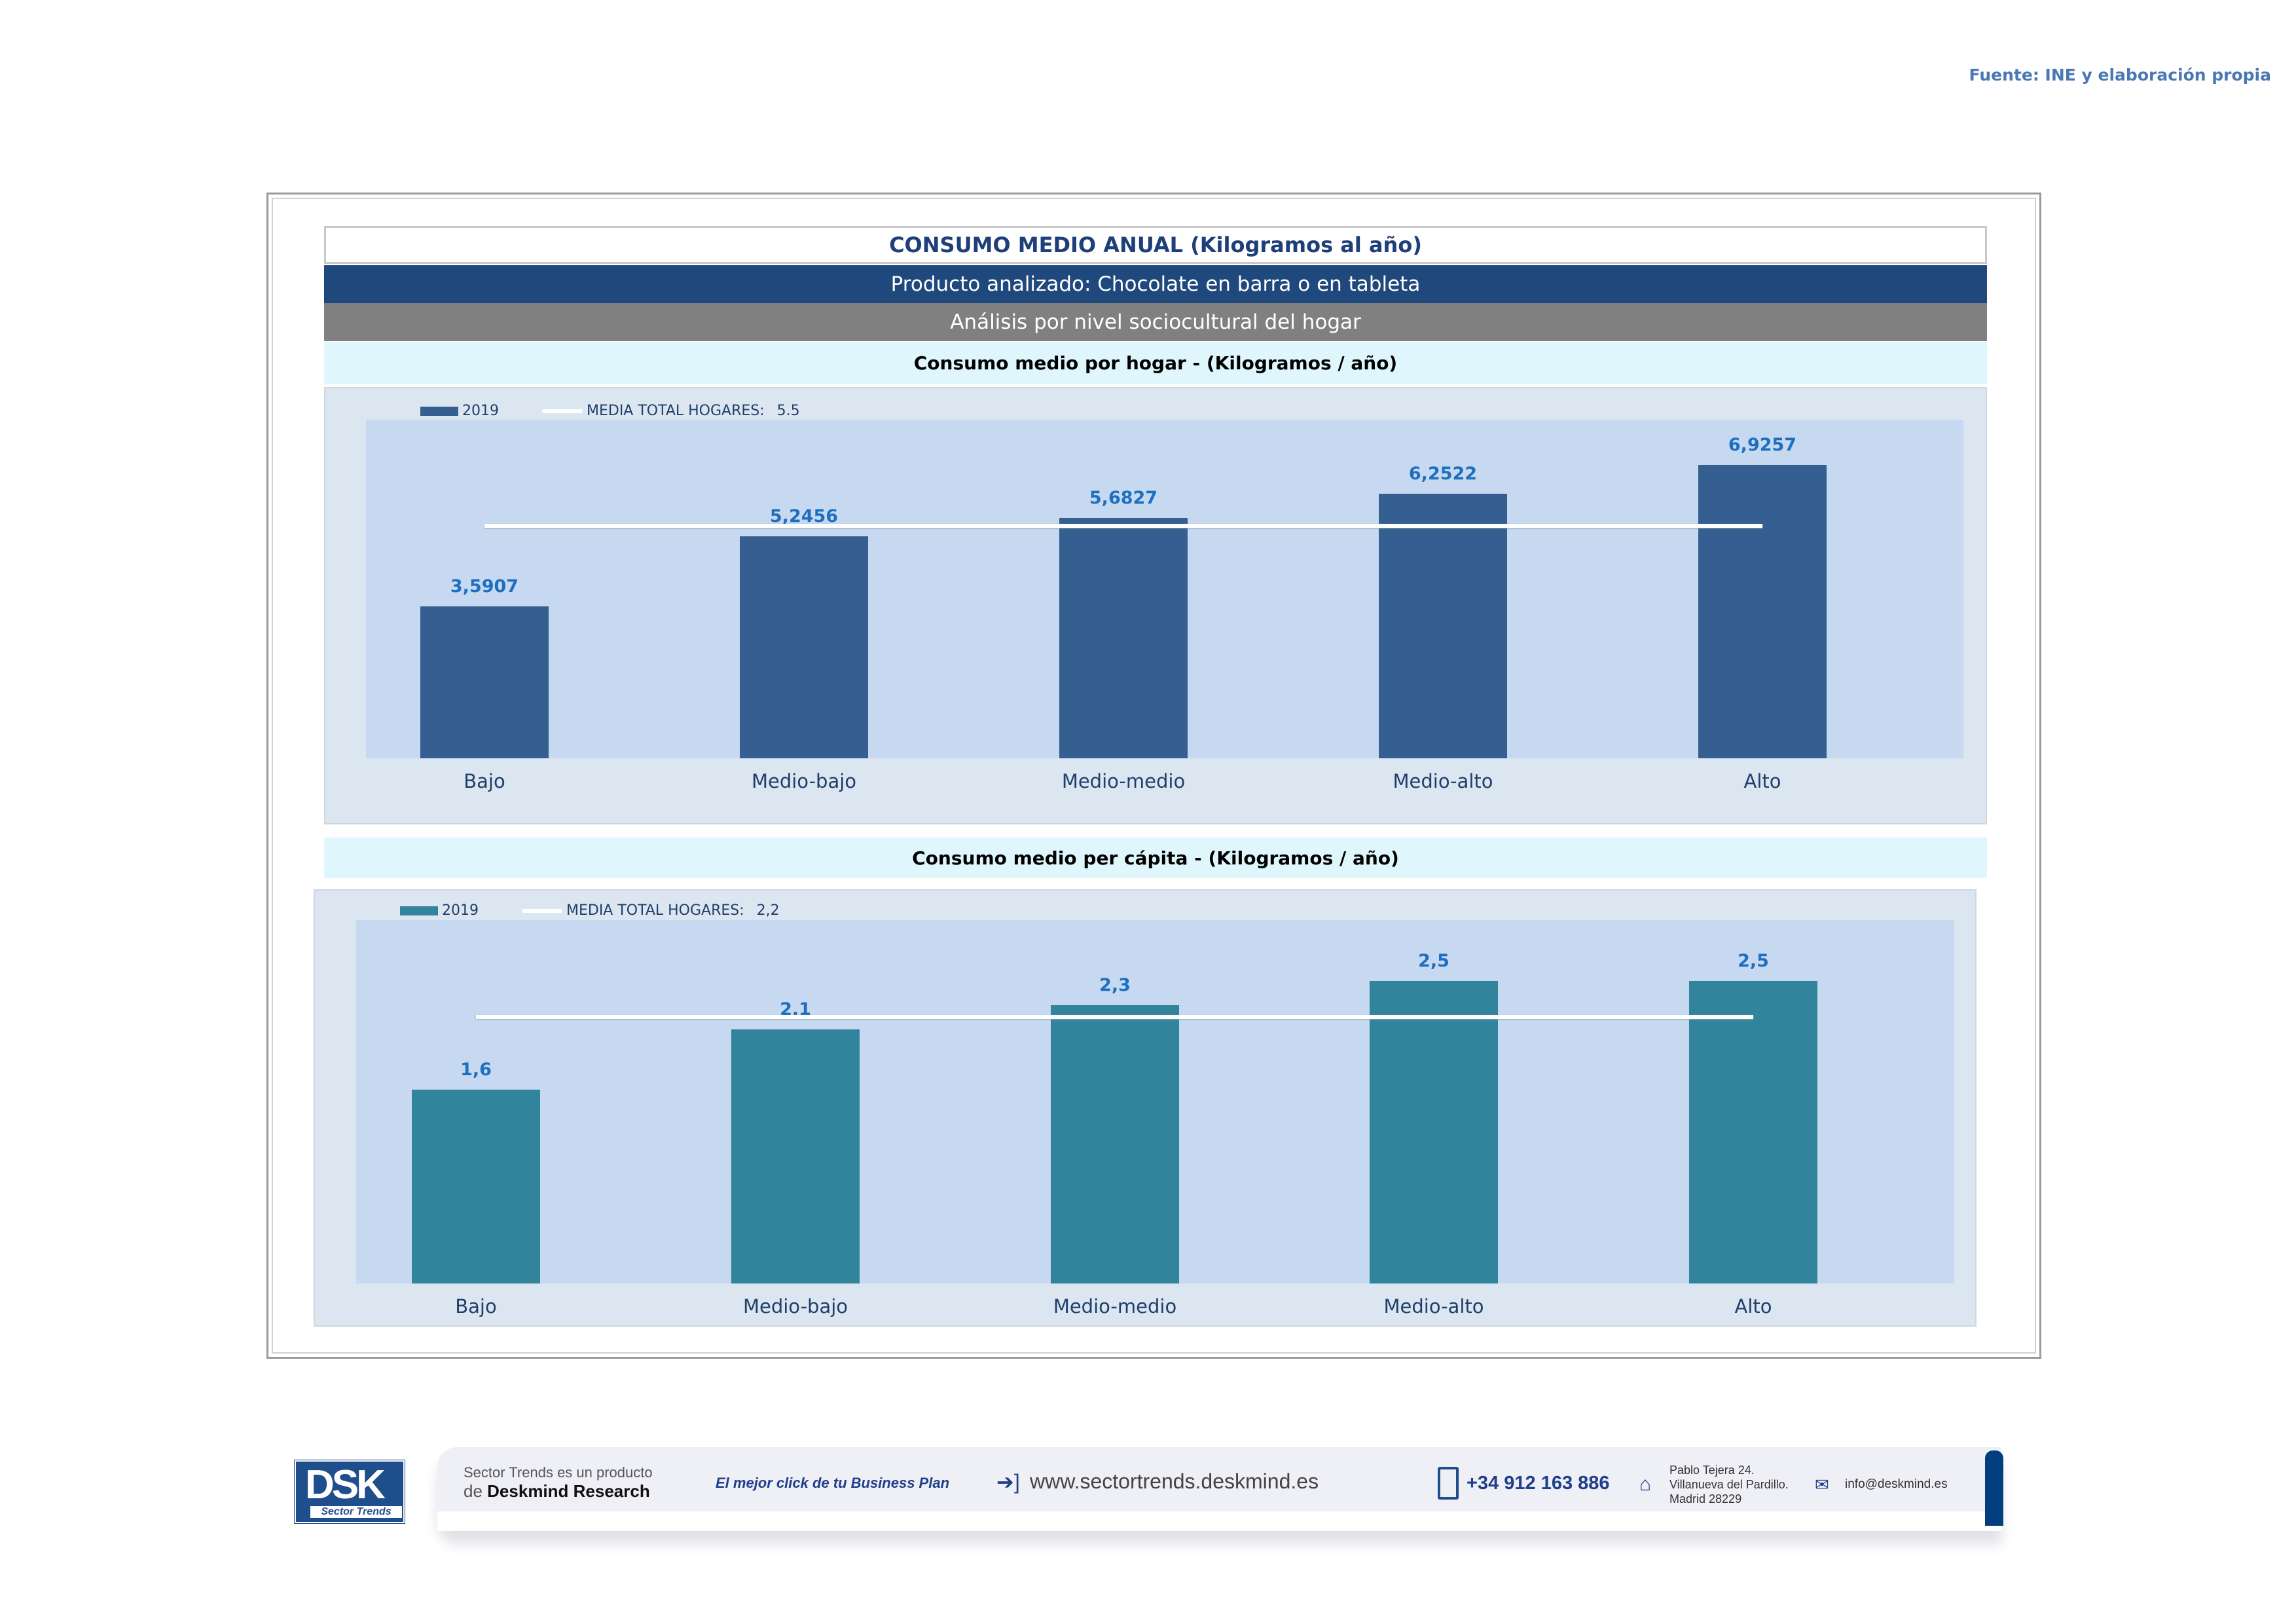 The image size is (2296, 1624). Describe the element at coordinates (1115, 984) in the screenshot. I see `data-label: 2,3` at that location.